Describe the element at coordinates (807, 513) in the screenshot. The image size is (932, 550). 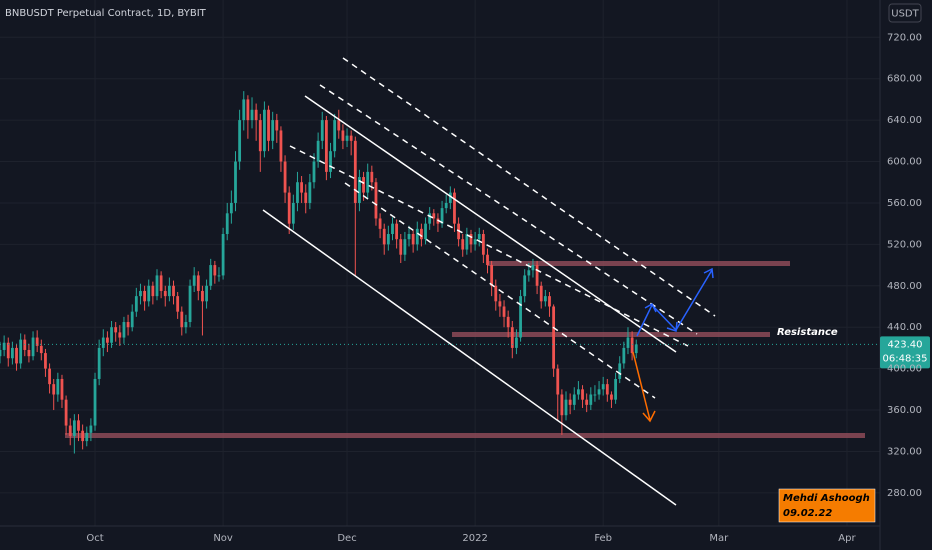
I see `date: 09.02.22` at that location.